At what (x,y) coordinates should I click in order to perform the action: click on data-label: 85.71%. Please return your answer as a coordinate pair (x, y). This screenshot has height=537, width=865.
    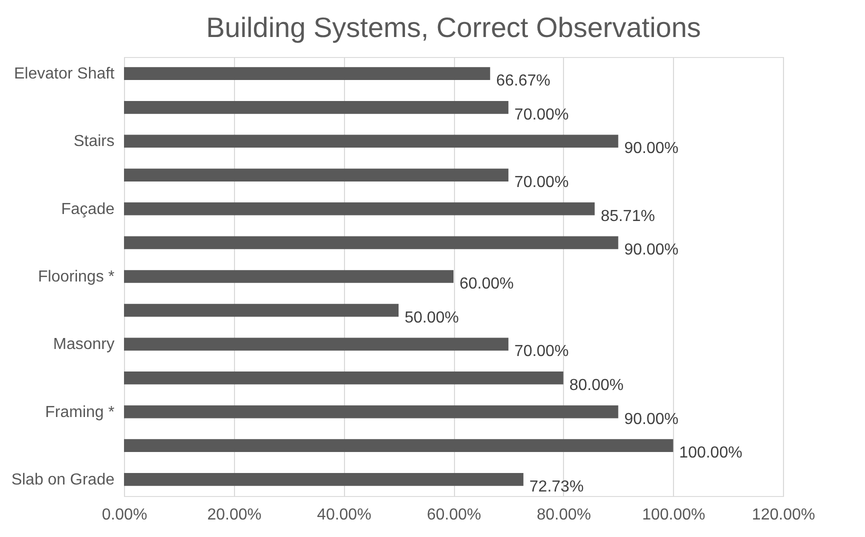
    Looking at the image, I should click on (627, 216).